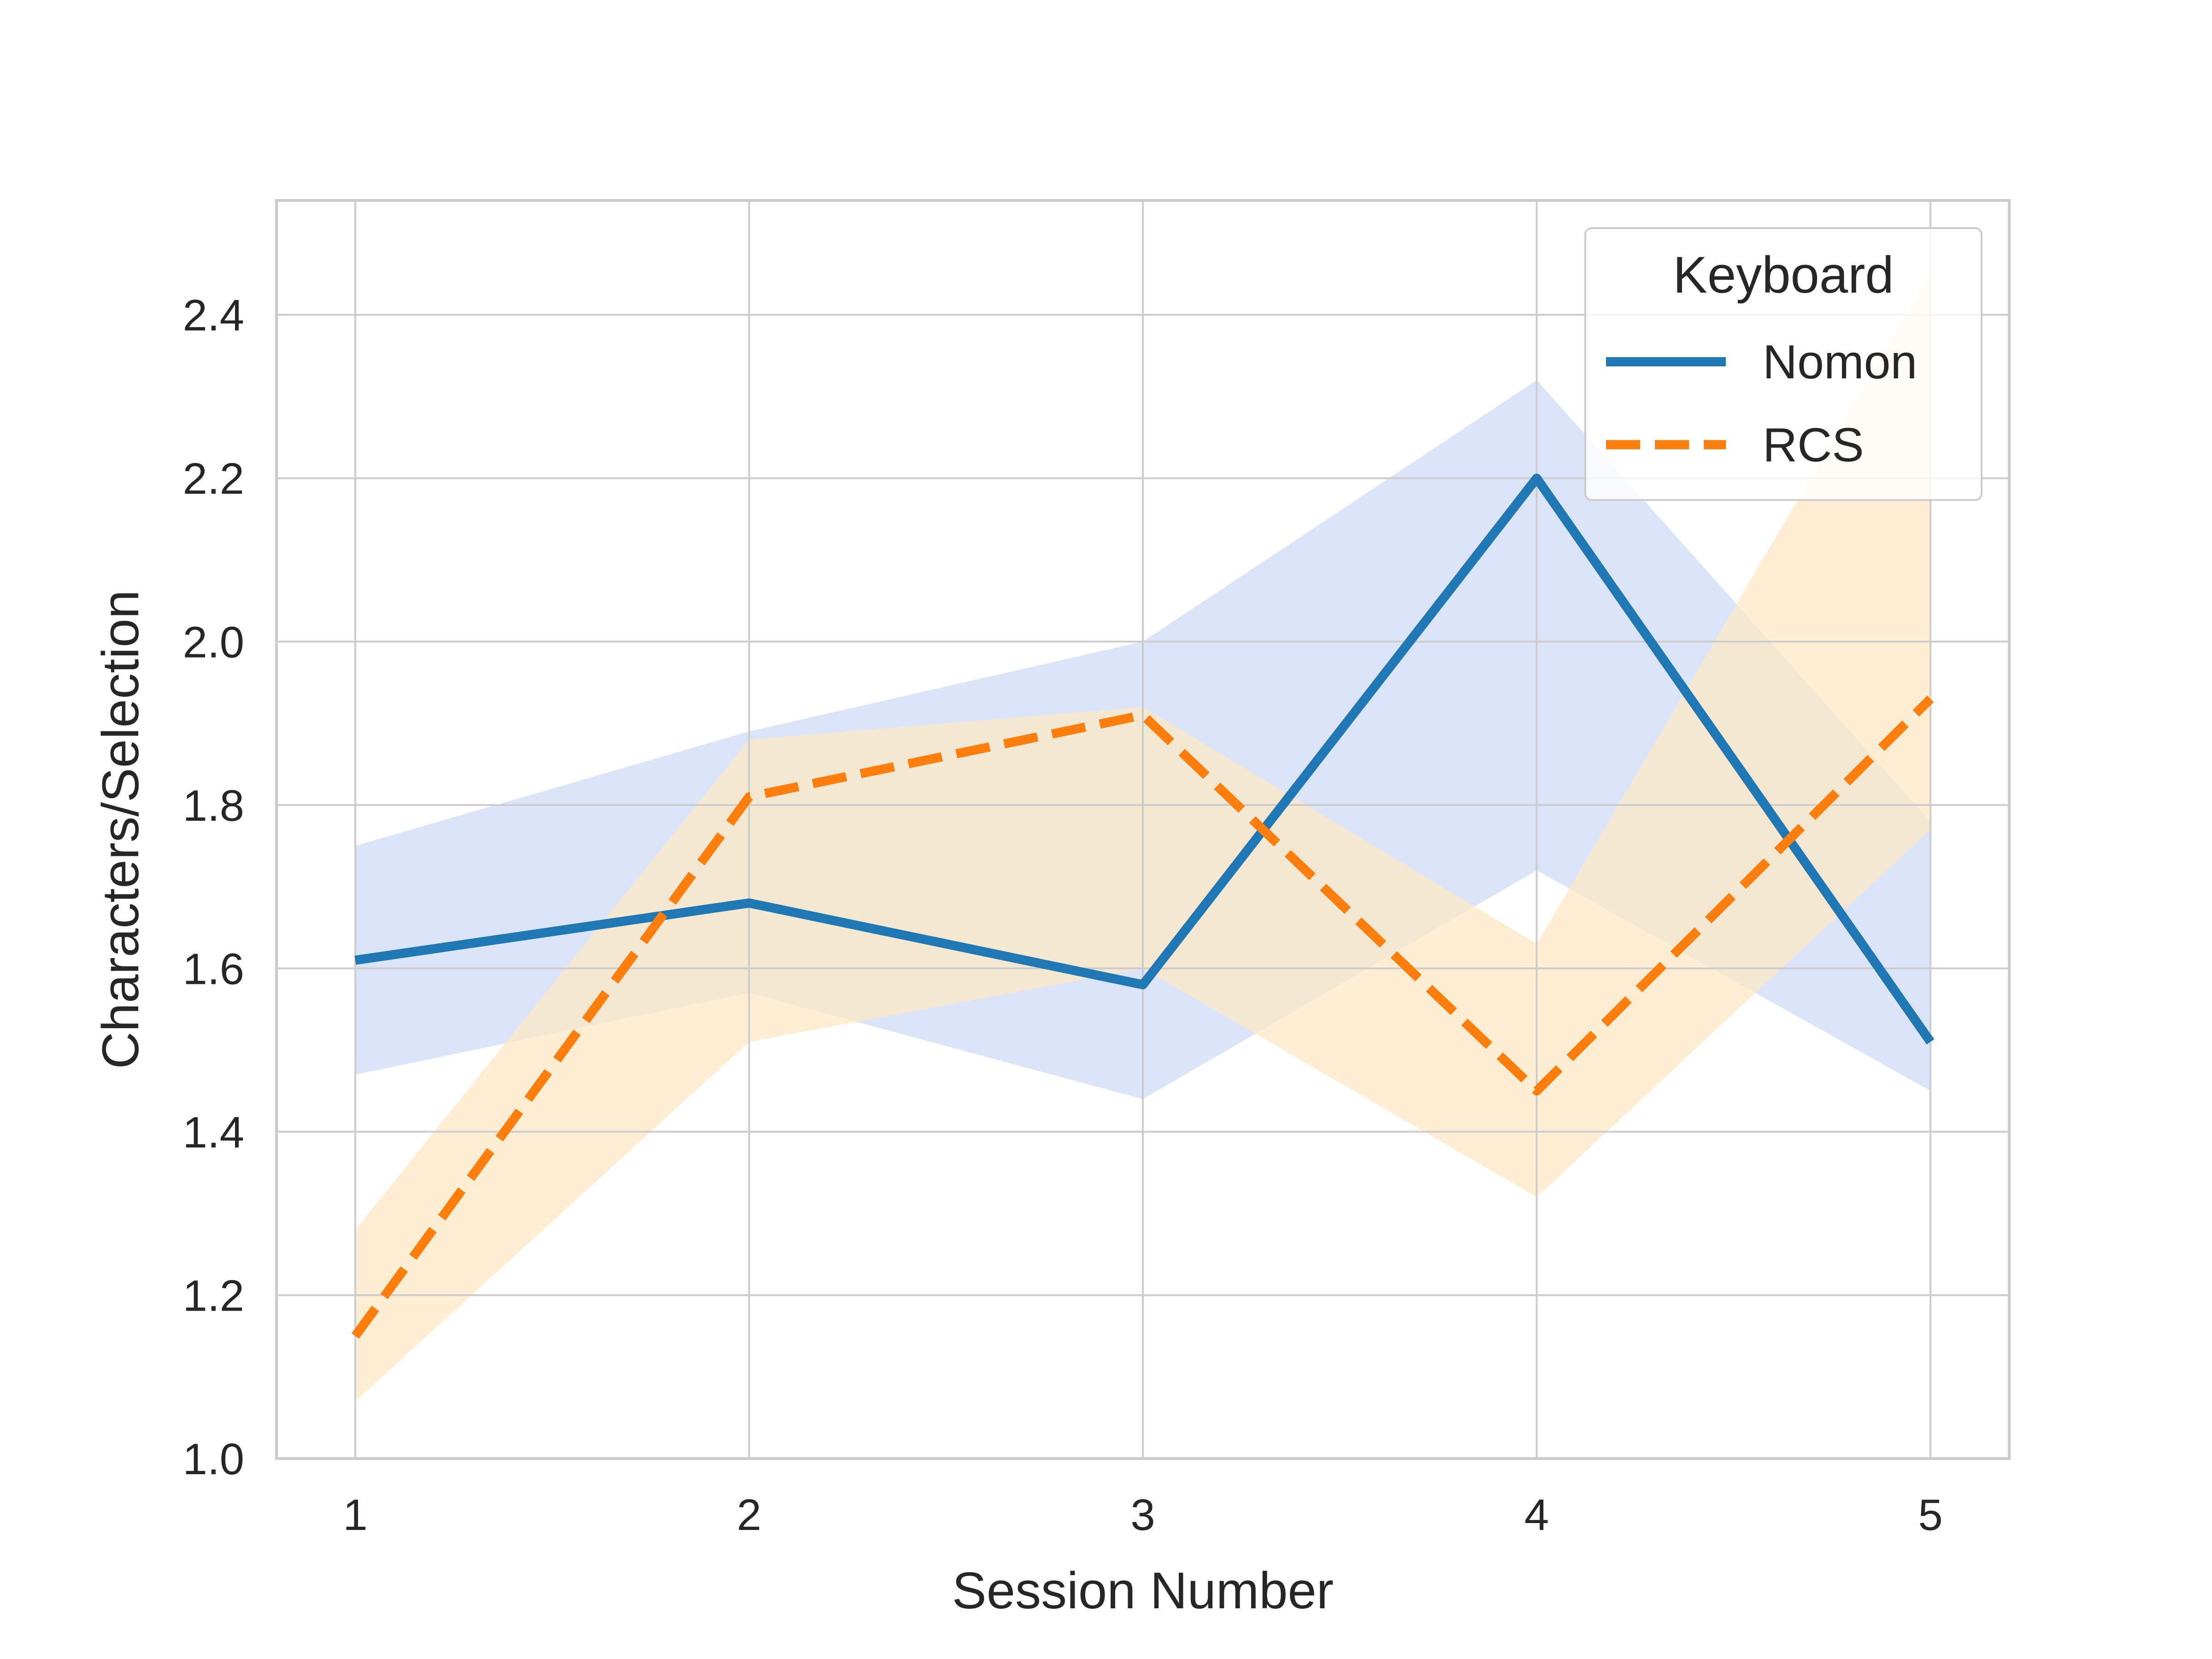 This screenshot has width=2212, height=1659. I want to click on legend-items: Nomon RCS, so click(1761, 403).